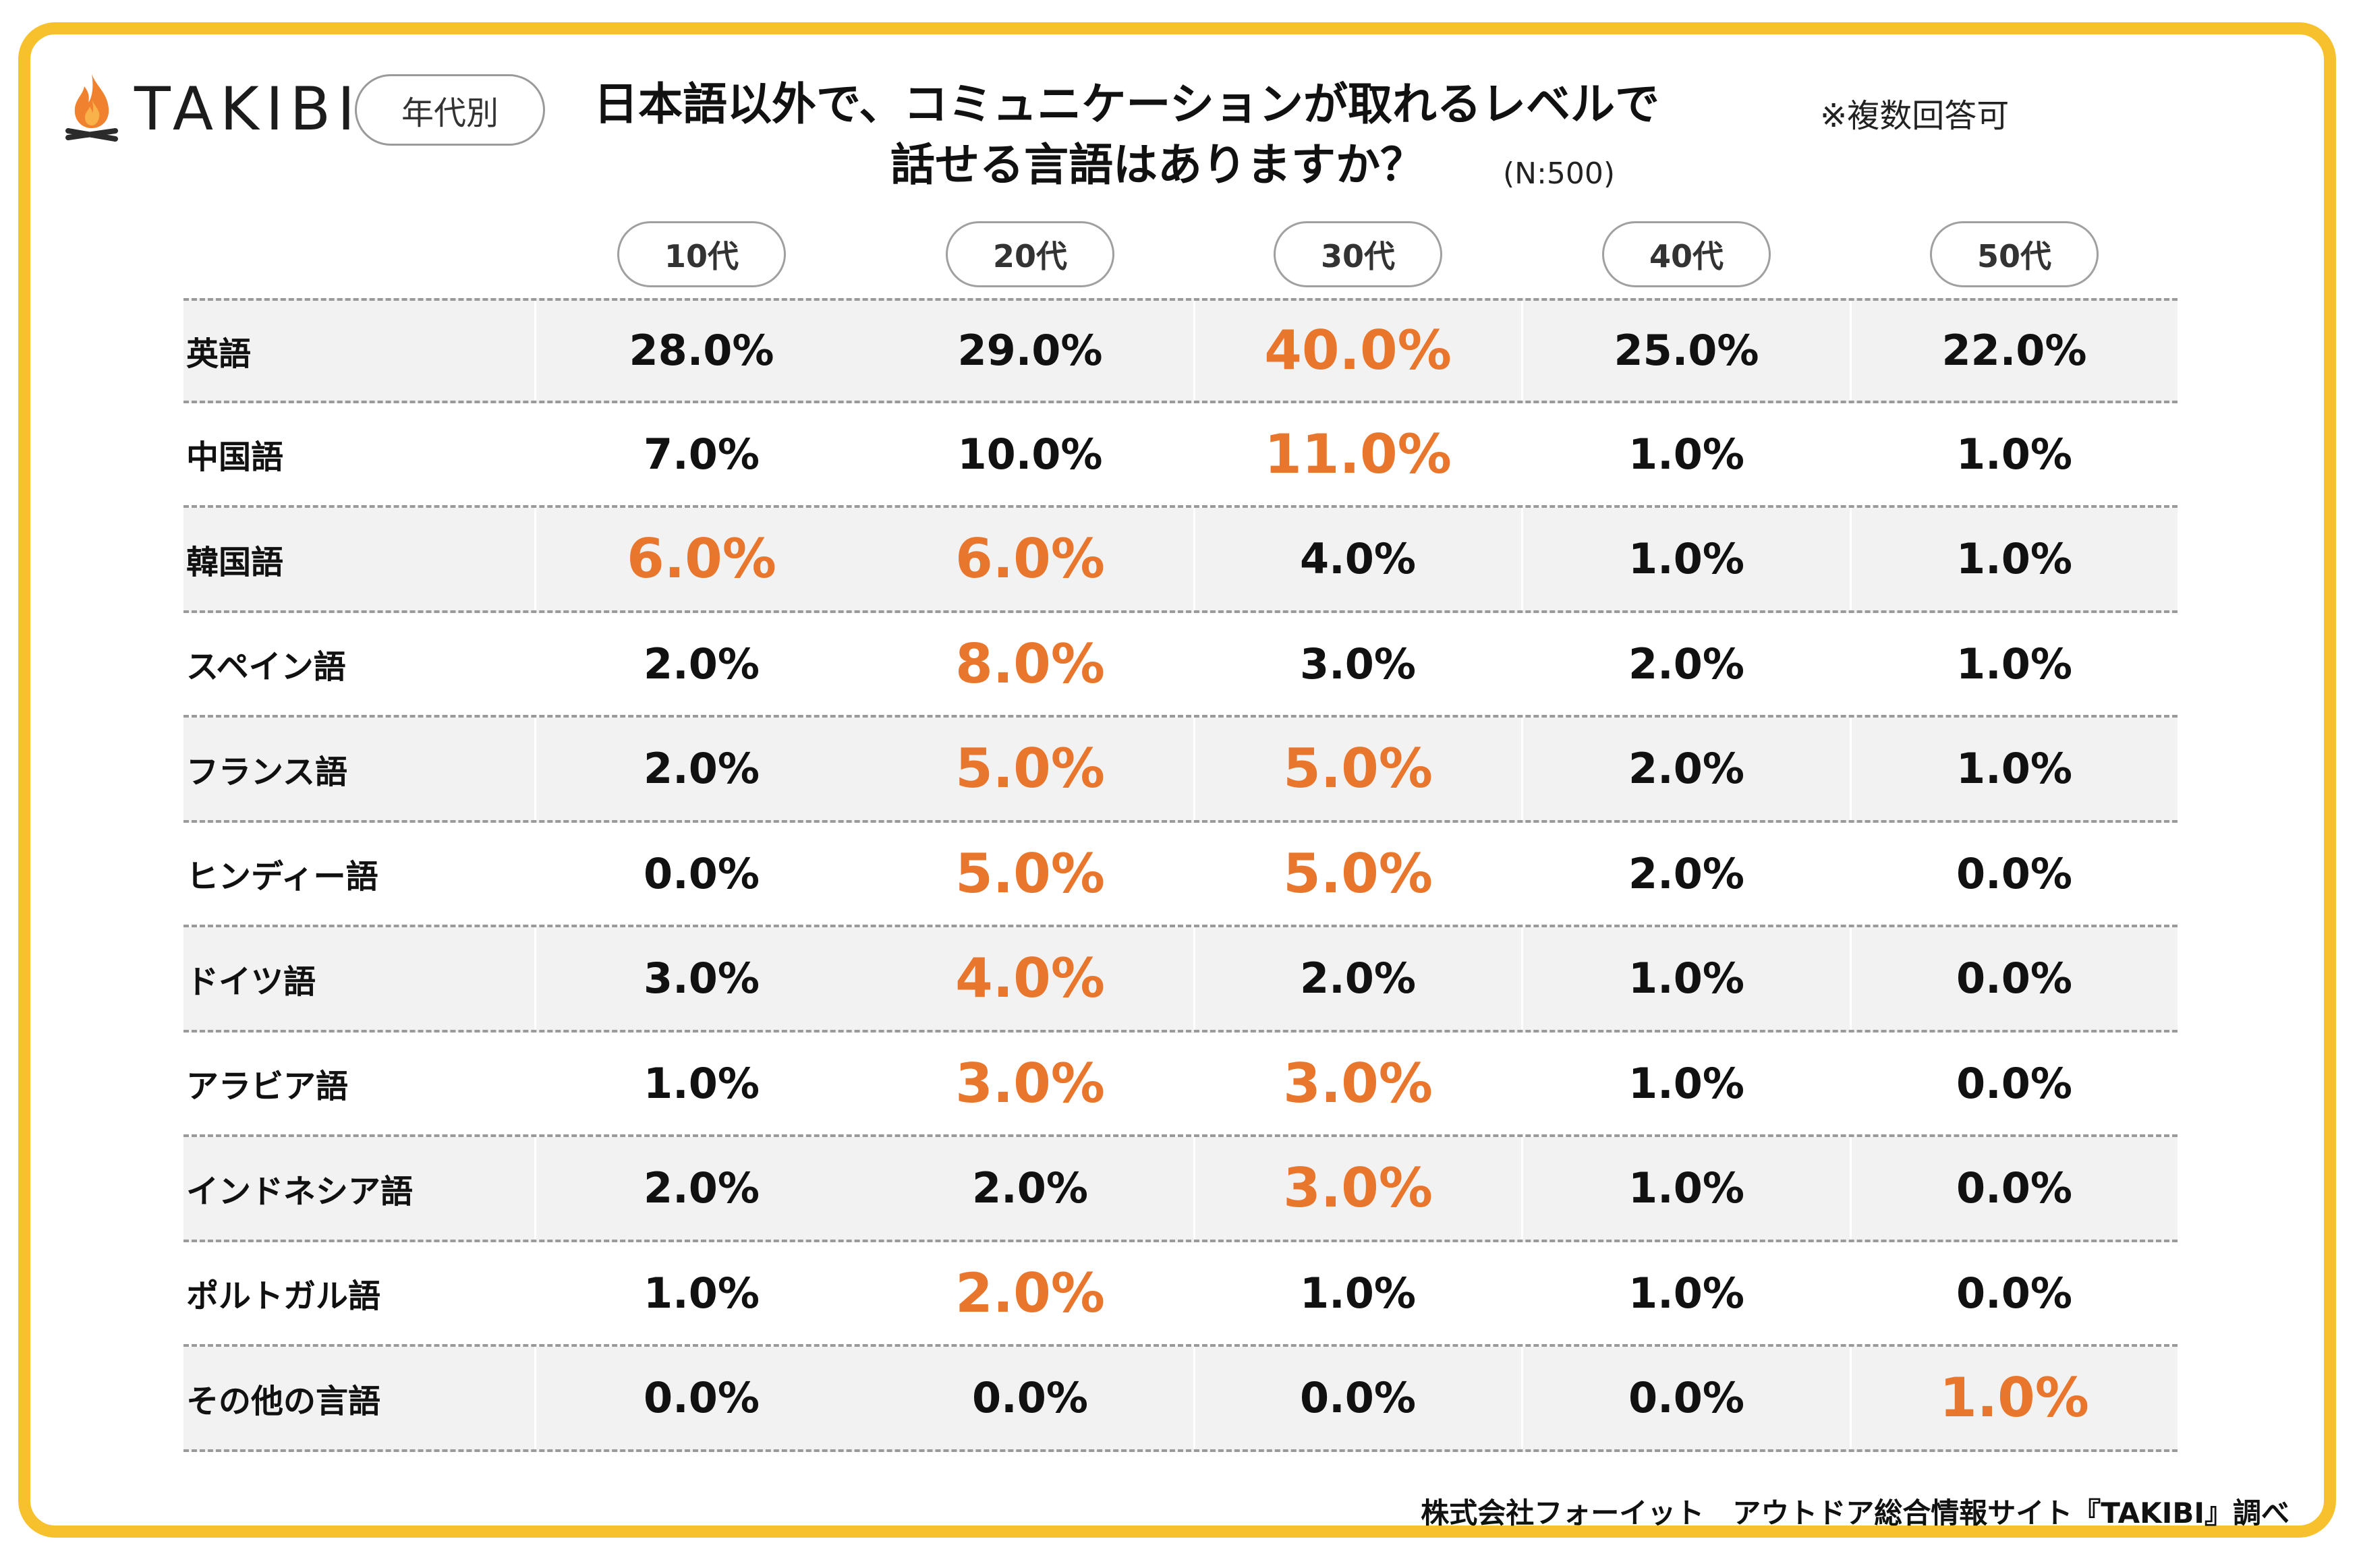  What do you see at coordinates (1180, 1085) in the screenshot?
I see `table-row: アラビア語 1.0% 3.0% 3.0% 1.0% 0.0%` at bounding box center [1180, 1085].